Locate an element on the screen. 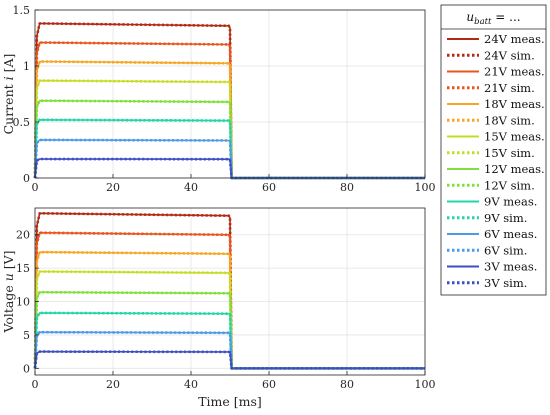  y-tick-label: 1.5 is located at coordinates (22, 10).